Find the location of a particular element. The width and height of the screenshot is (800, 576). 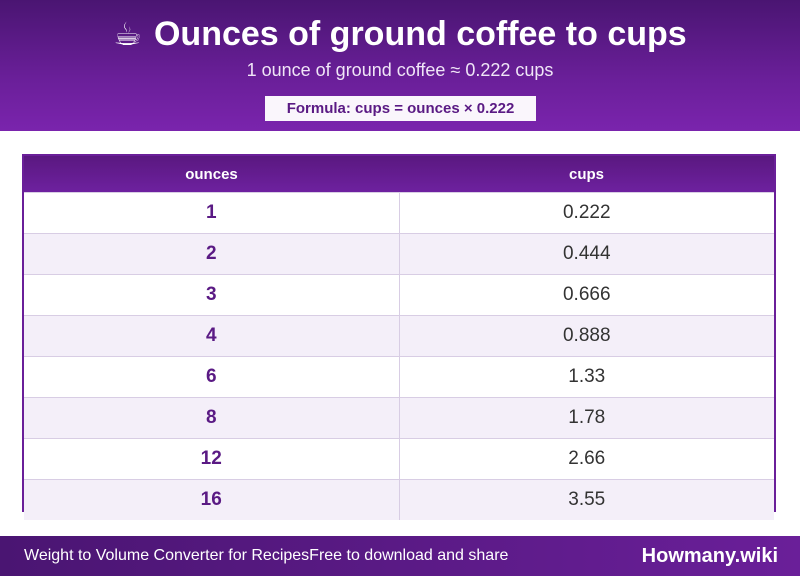

table-row: 3 0.666 is located at coordinates (399, 295).